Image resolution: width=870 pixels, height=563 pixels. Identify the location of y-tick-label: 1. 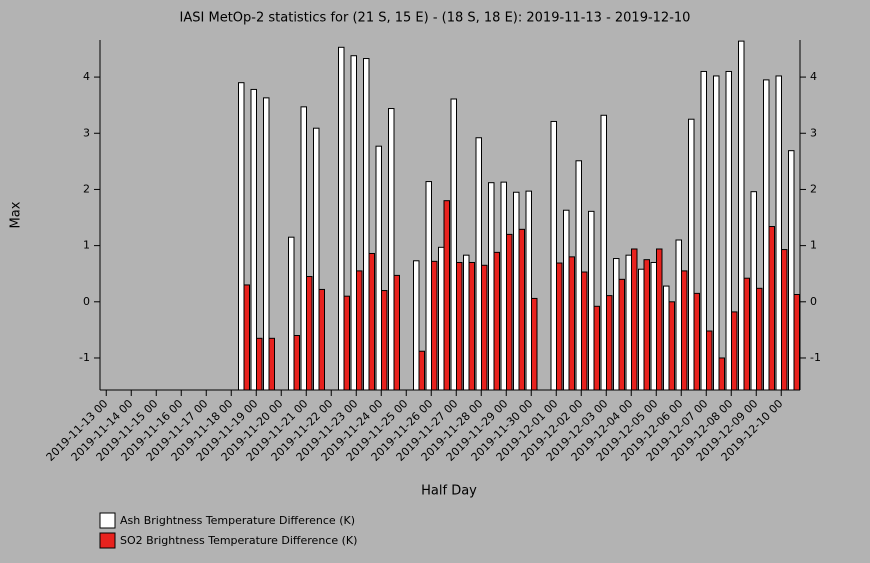
(86, 245).